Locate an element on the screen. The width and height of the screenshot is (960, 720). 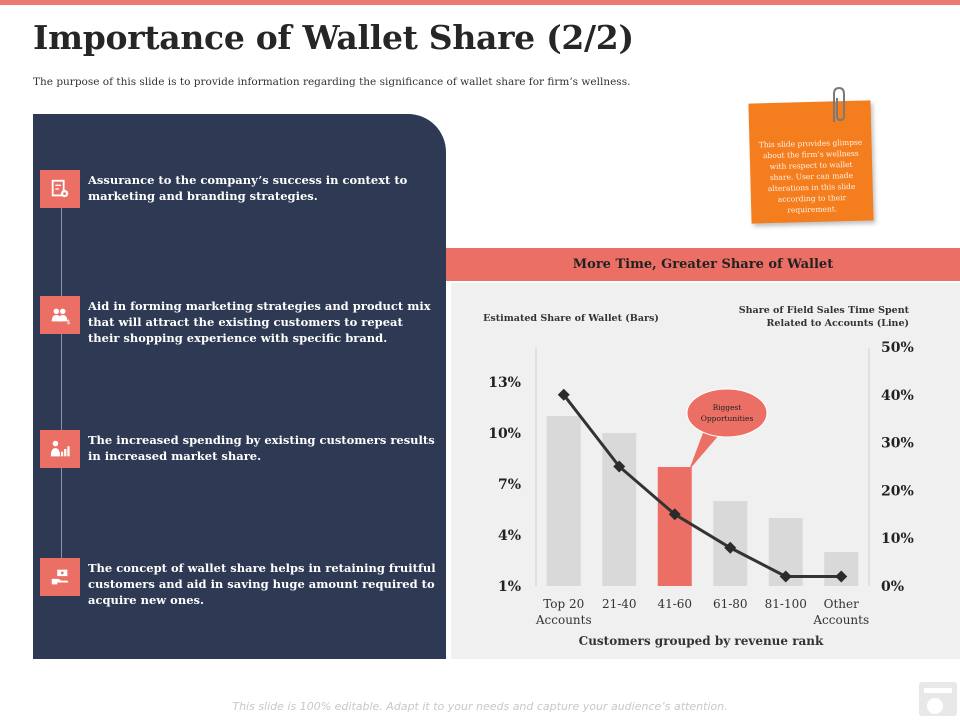
document-gear-icon is located at coordinates (60, 189).